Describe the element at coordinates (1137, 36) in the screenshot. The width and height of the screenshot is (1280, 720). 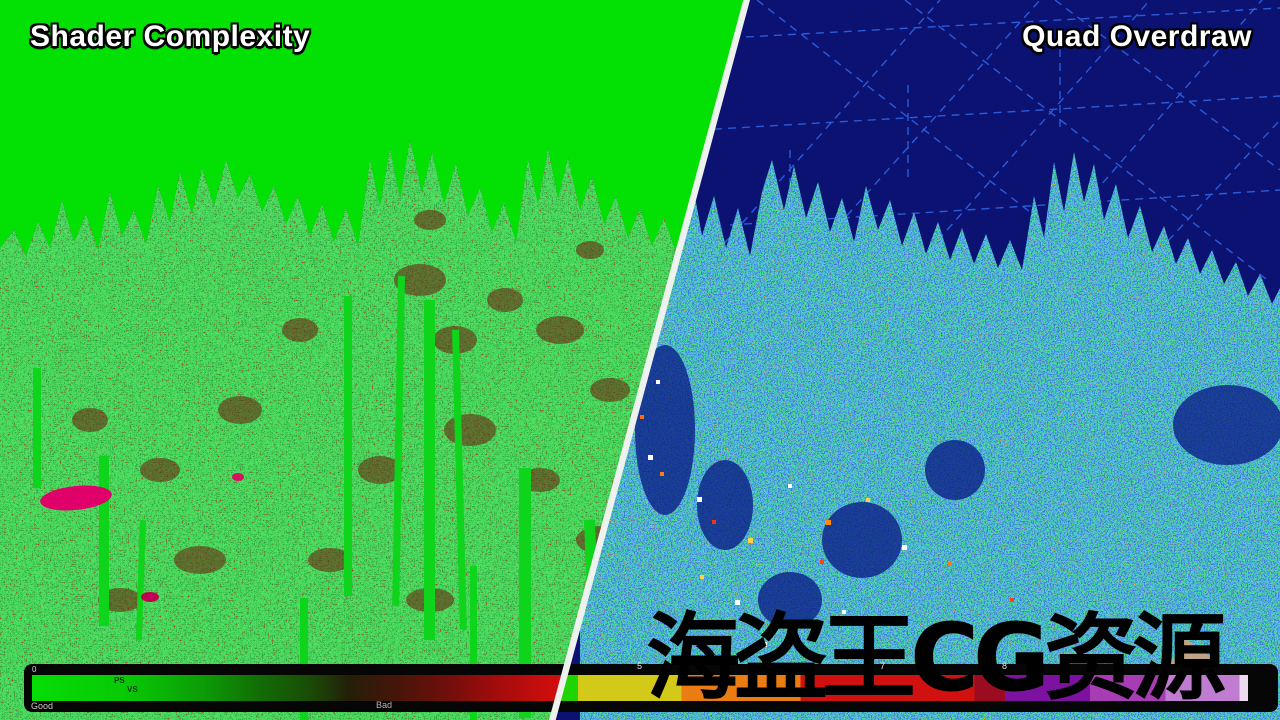
I see `view-label-quad-overdraw: Quad Overdraw` at that location.